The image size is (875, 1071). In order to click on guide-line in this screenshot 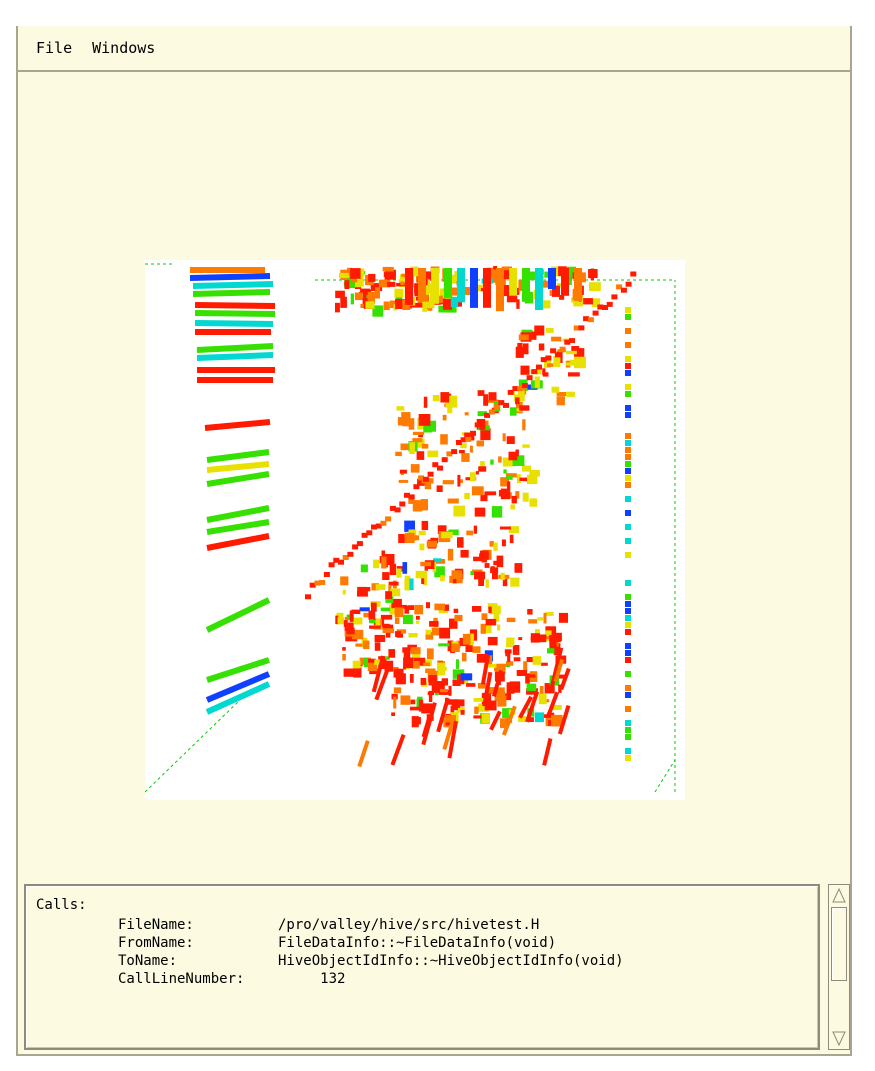, I will do `click(665, 776)`.